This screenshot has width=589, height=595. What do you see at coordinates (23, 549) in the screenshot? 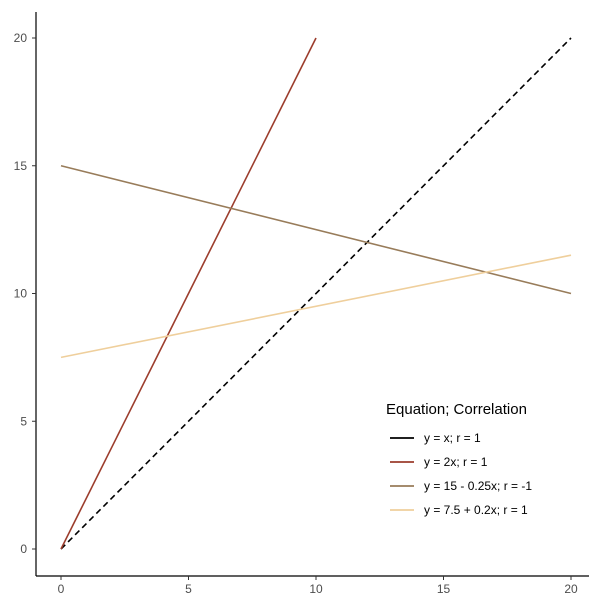
I see `y-tick-label: 0` at bounding box center [23, 549].